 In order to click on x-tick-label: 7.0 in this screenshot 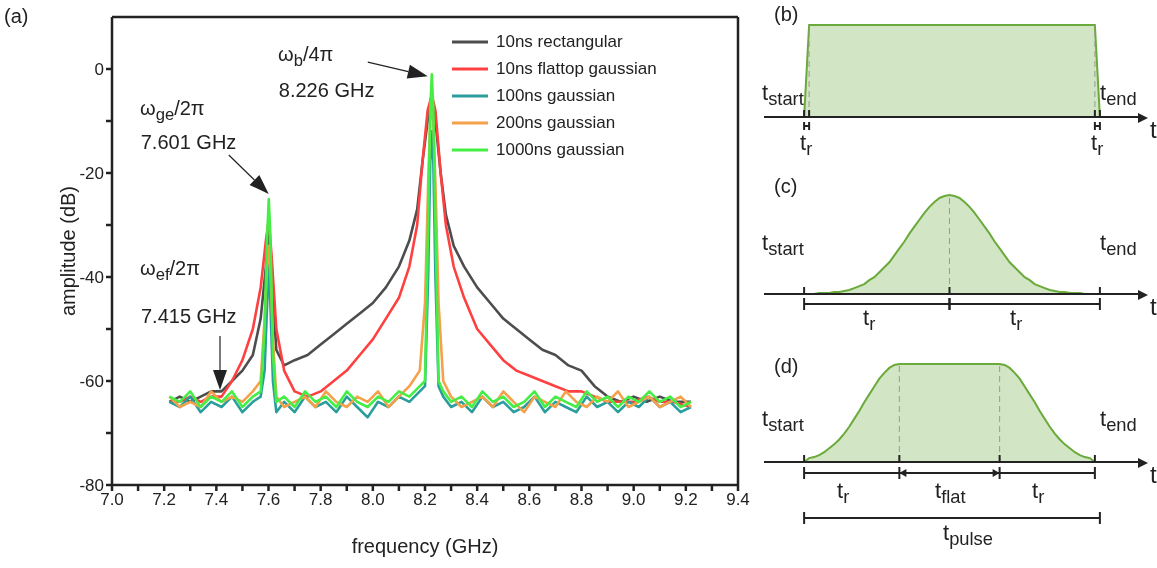, I will do `click(112, 500)`.